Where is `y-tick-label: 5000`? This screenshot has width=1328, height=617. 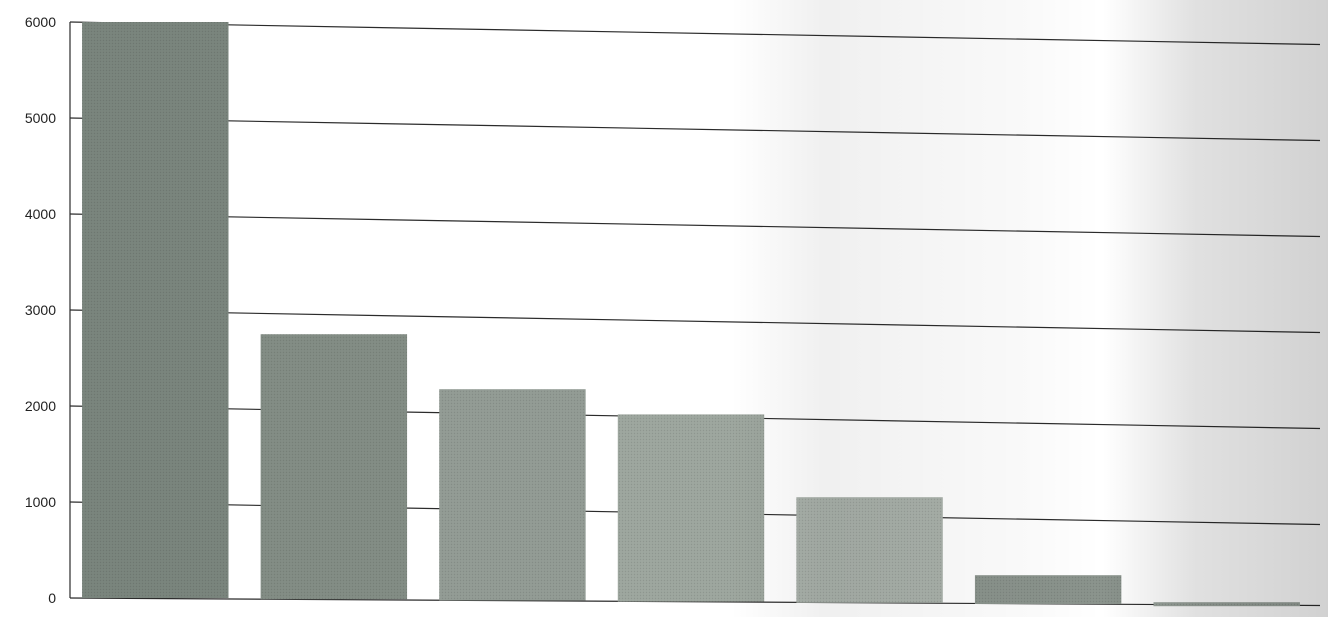 y-tick-label: 5000 is located at coordinates (40, 118).